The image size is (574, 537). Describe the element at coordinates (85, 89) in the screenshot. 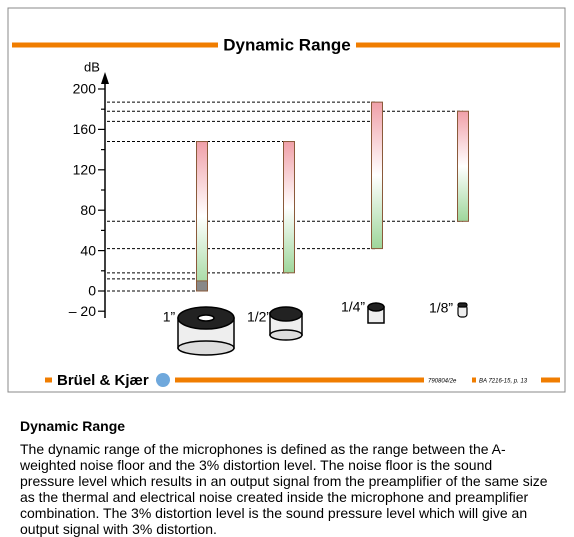

I see `y-tick-label: 200` at that location.